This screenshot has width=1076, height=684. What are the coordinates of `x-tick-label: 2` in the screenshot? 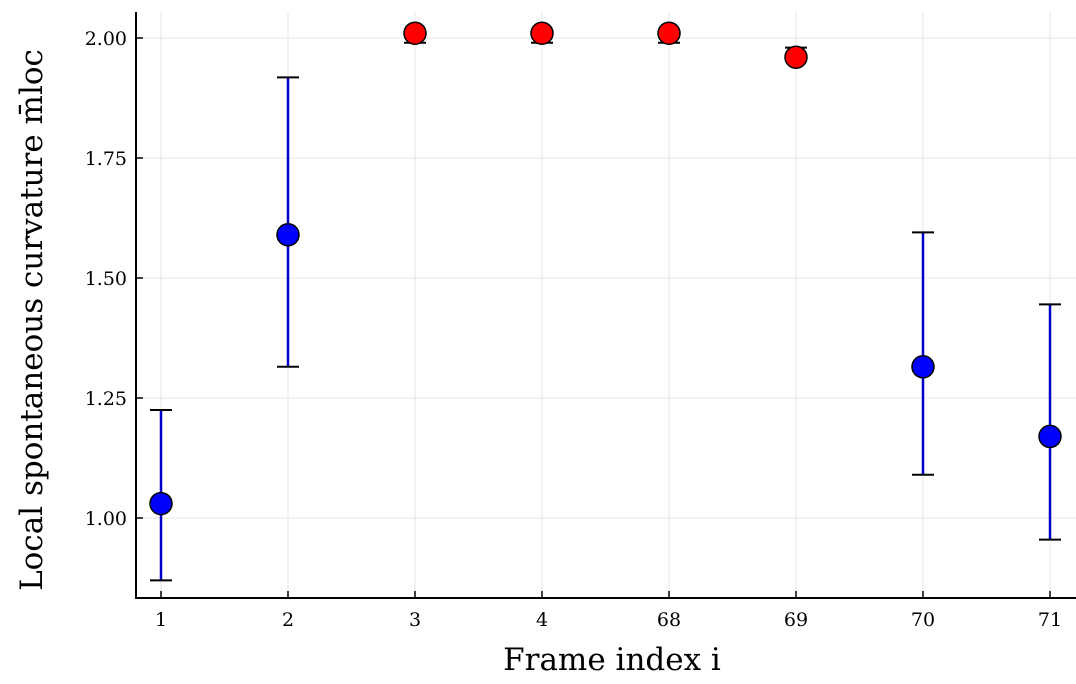 It's located at (288, 620).